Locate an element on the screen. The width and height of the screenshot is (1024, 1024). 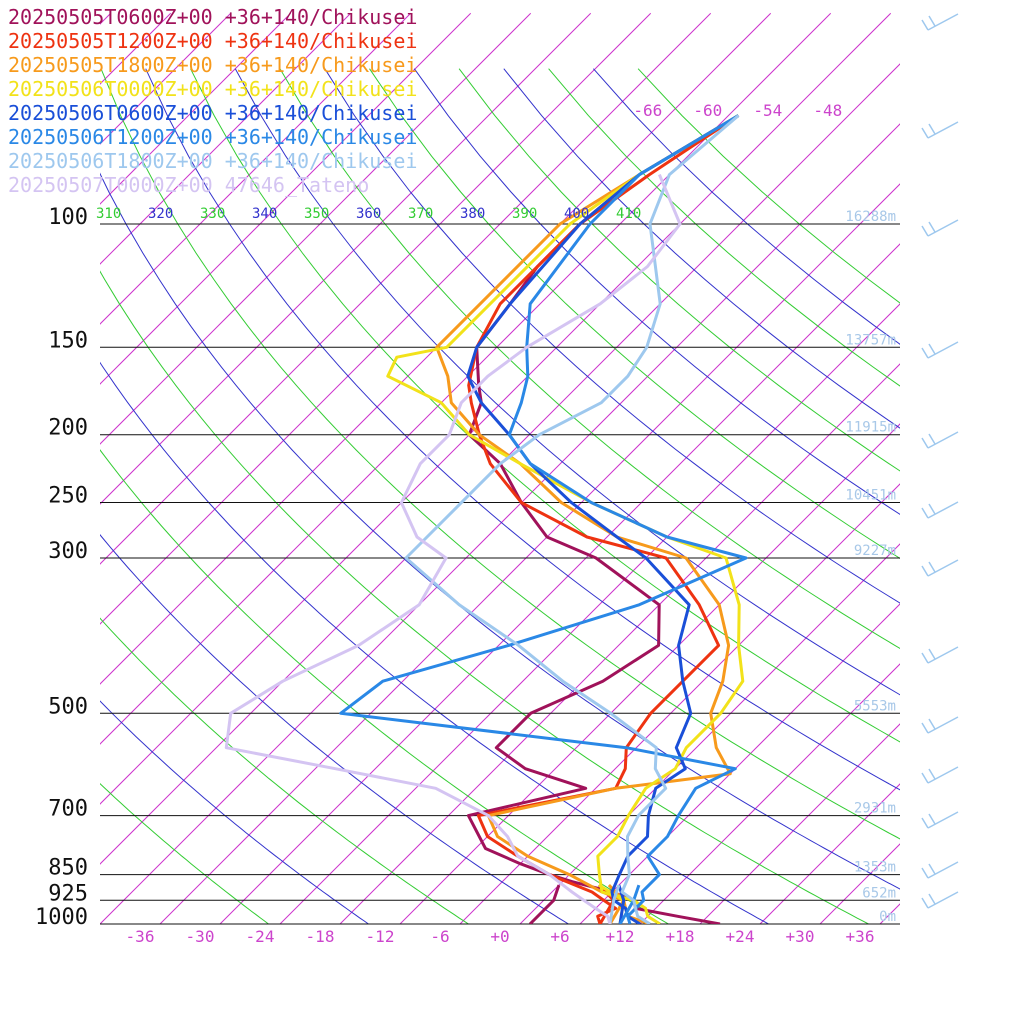
upper-isotherm-label: -54 is located at coordinates (767, 110).